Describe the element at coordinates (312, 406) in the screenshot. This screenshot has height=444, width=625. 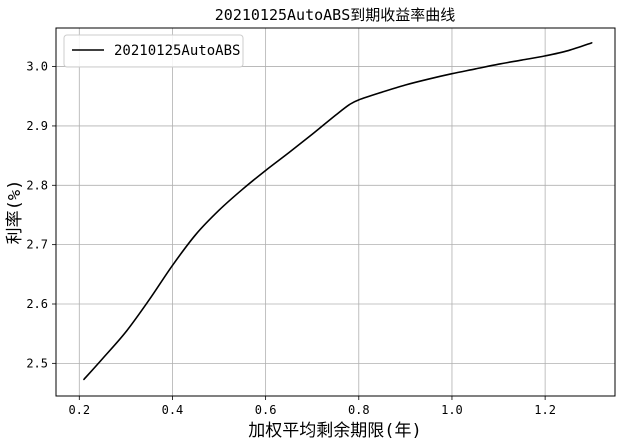
I see `x-axis-ticks: 0.2 0.4 0.6 0.8 1.0 1.2` at that location.